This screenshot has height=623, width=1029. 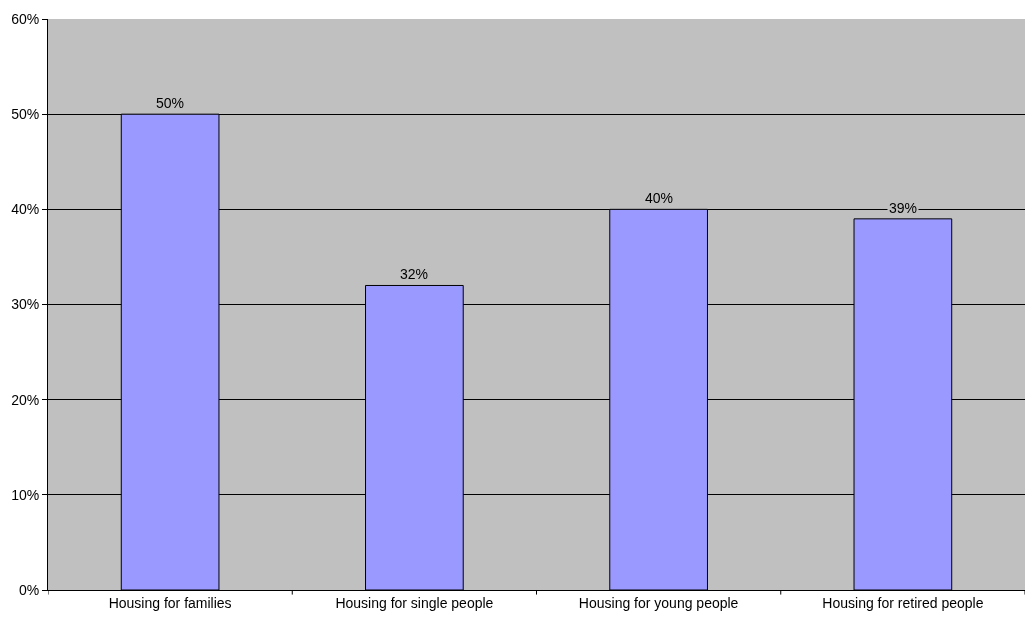 I want to click on data-label: 40%, so click(x=659, y=198).